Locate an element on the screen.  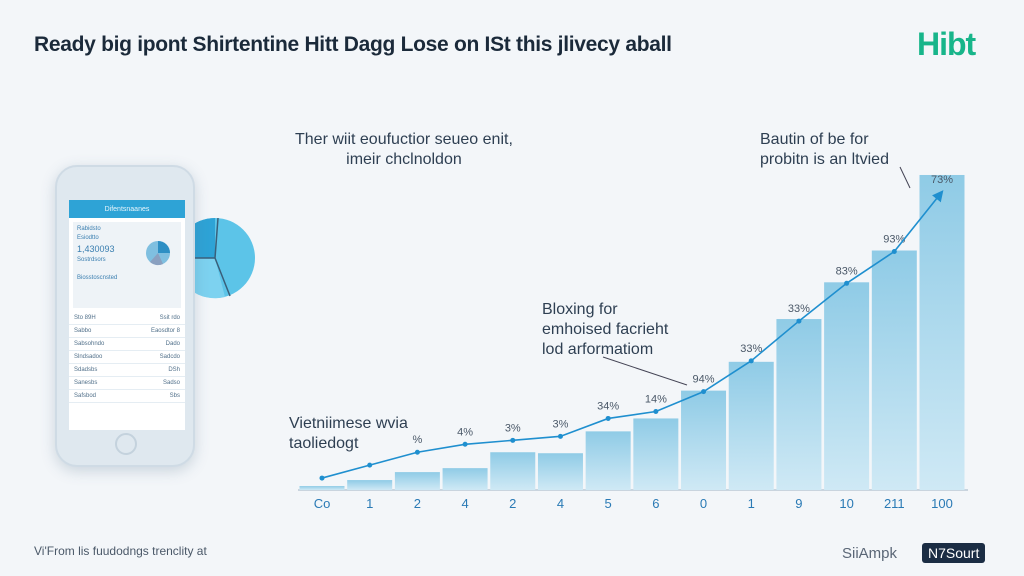
mini-pie-icon is located at coordinates (158, 253).